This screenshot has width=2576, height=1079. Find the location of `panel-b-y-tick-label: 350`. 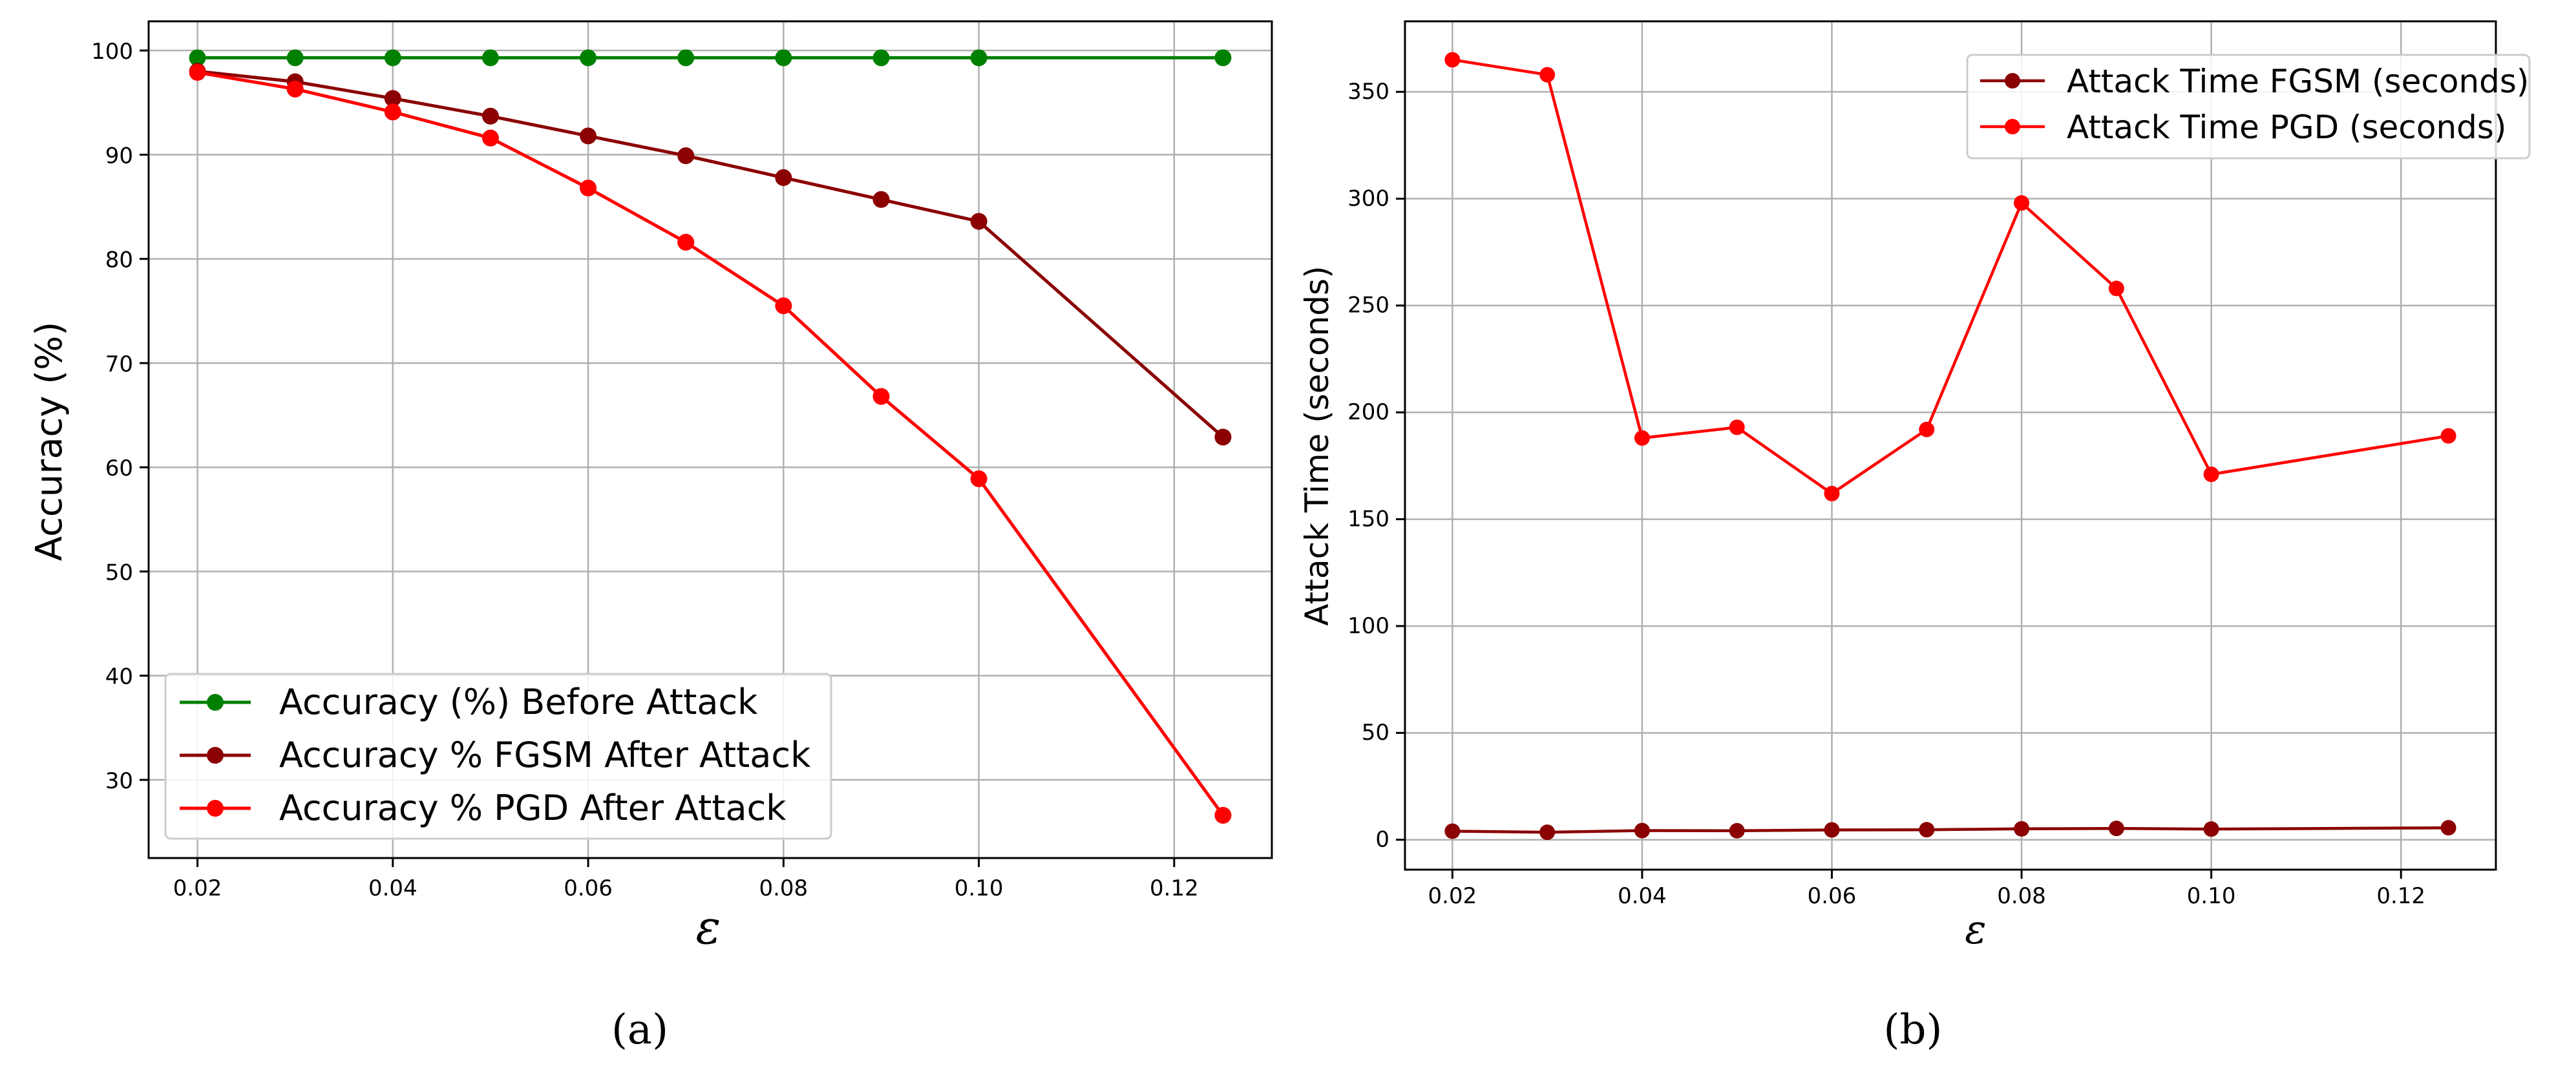

panel-b-y-tick-label: 350 is located at coordinates (1368, 92).